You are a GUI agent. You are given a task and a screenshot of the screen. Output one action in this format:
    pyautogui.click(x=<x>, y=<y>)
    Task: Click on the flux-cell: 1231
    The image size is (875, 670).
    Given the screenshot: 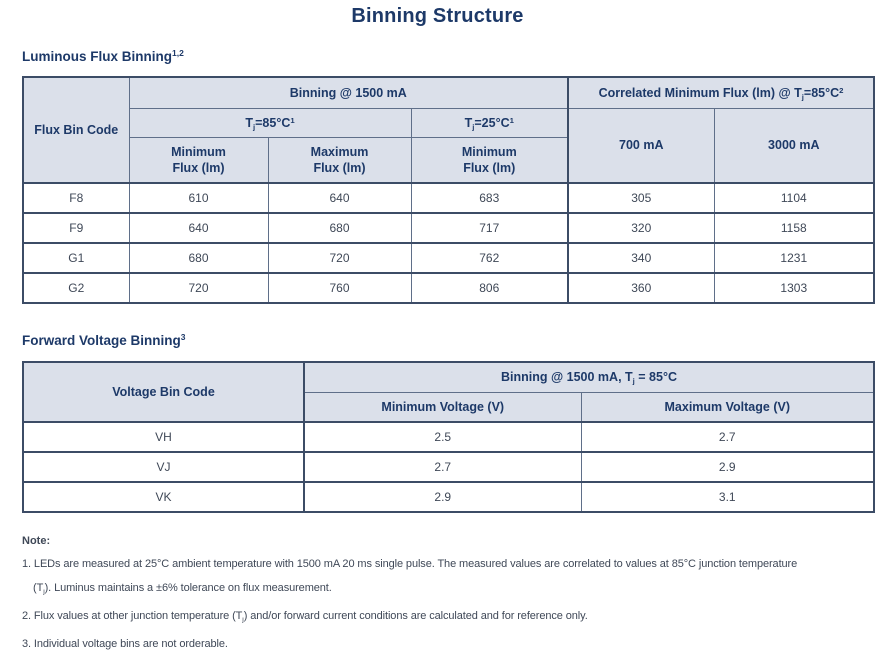 What is the action you would take?
    pyautogui.click(x=794, y=258)
    